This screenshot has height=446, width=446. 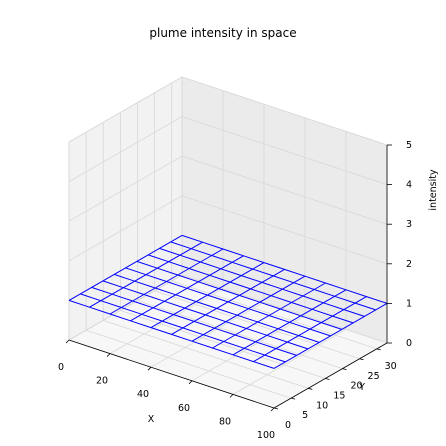 I want to click on y-tick-label: 10, so click(x=322, y=405).